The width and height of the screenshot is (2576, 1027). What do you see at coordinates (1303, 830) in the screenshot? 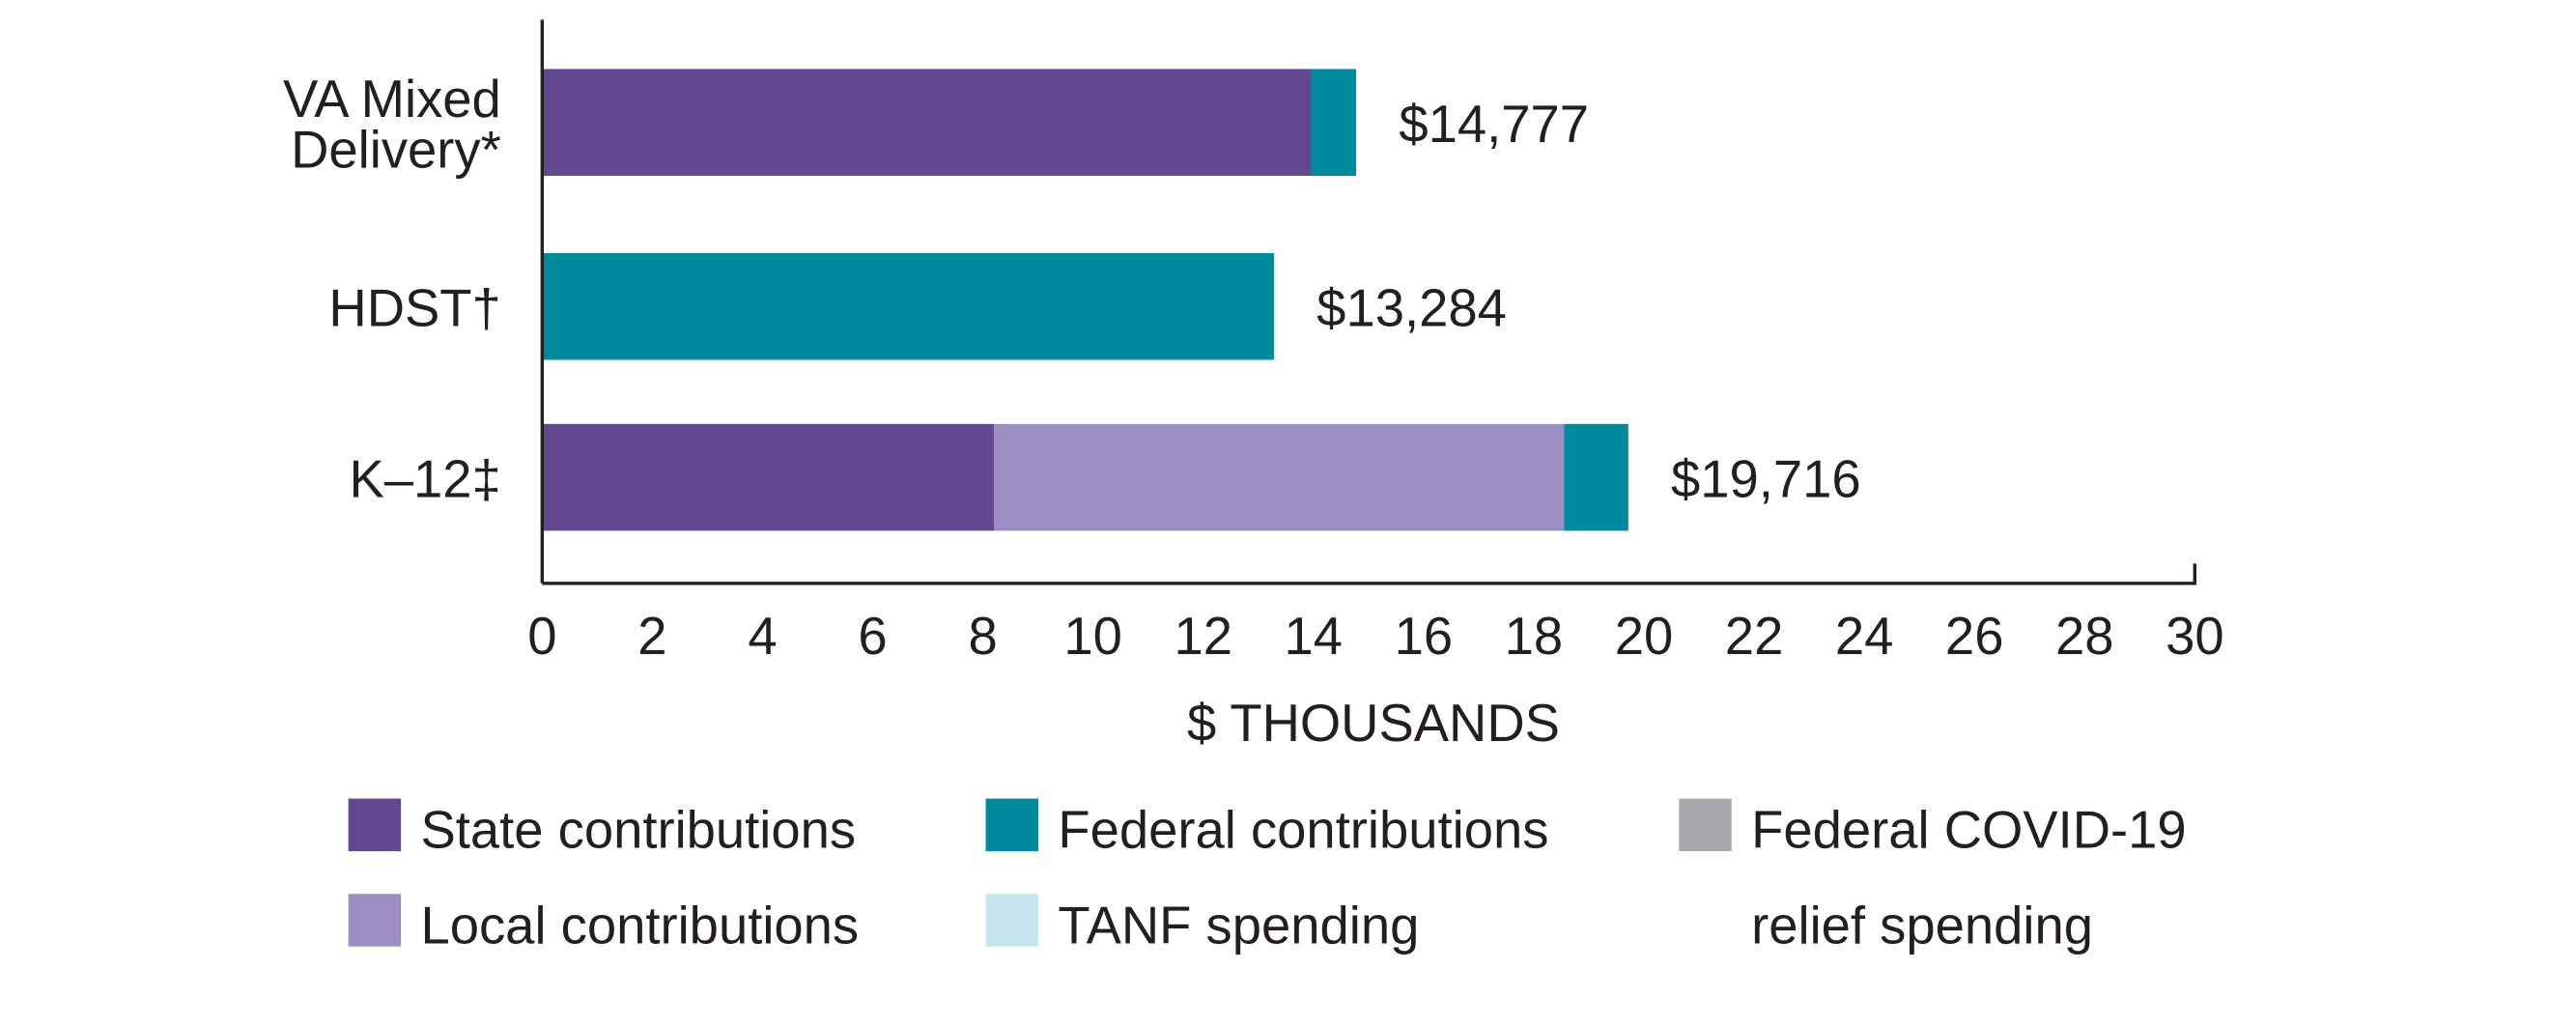
I see `legend-label: Federal contributions` at bounding box center [1303, 830].